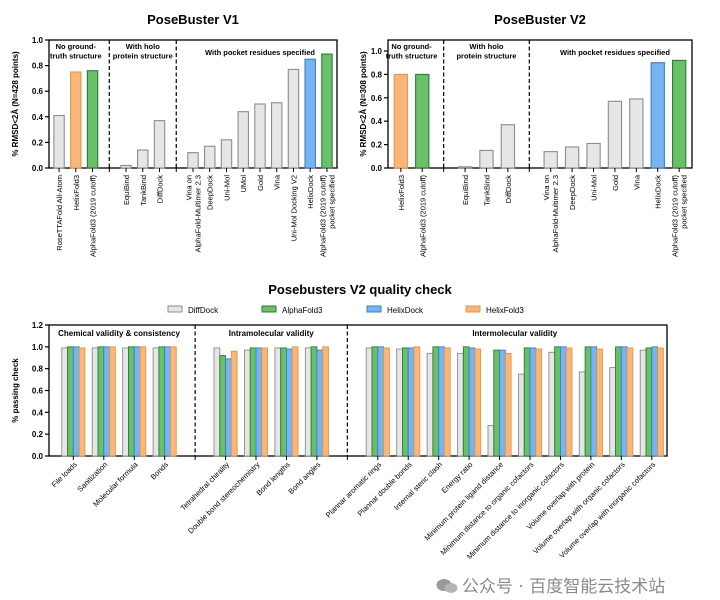 The image size is (720, 600). What do you see at coordinates (594, 188) in the screenshot?
I see `x-category-label: Uni-Mol` at bounding box center [594, 188].